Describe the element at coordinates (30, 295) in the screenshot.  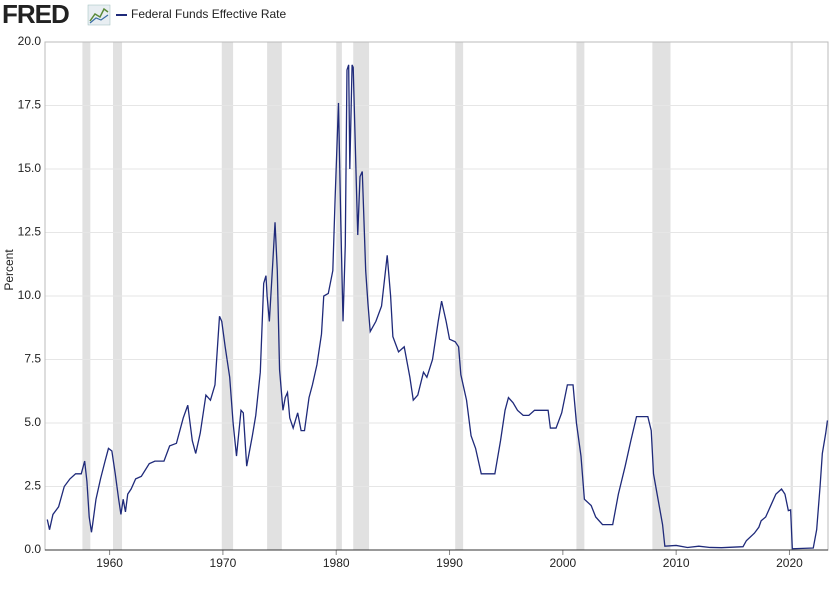
I see `y-tick-label: 10.0` at that location.